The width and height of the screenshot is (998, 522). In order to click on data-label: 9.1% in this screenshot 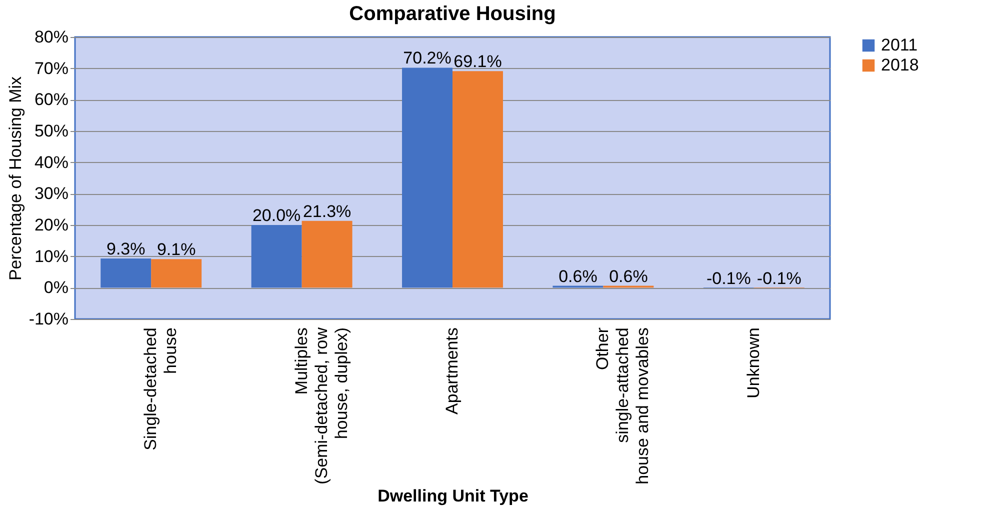, I will do `click(176, 250)`.